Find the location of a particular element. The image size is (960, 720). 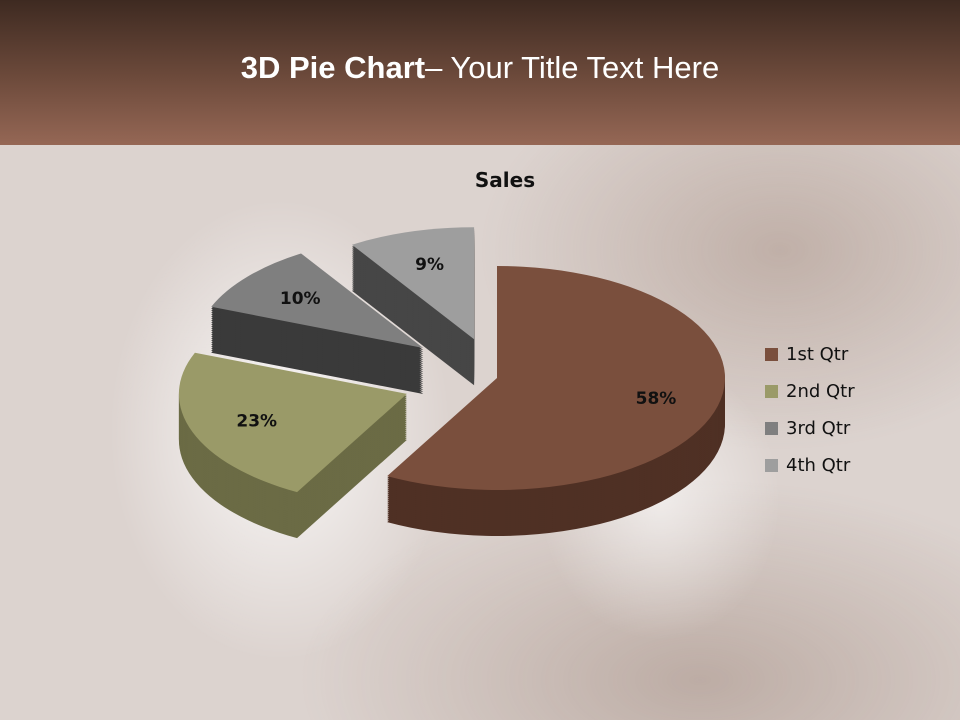

slide-title: 3D Pie Chart– Your Title Text Here is located at coordinates (480, 68).